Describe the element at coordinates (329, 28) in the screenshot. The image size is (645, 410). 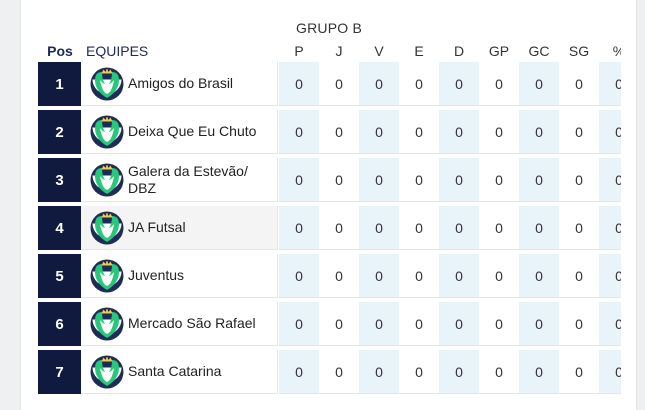
I see `group-title: GRUPO B` at that location.